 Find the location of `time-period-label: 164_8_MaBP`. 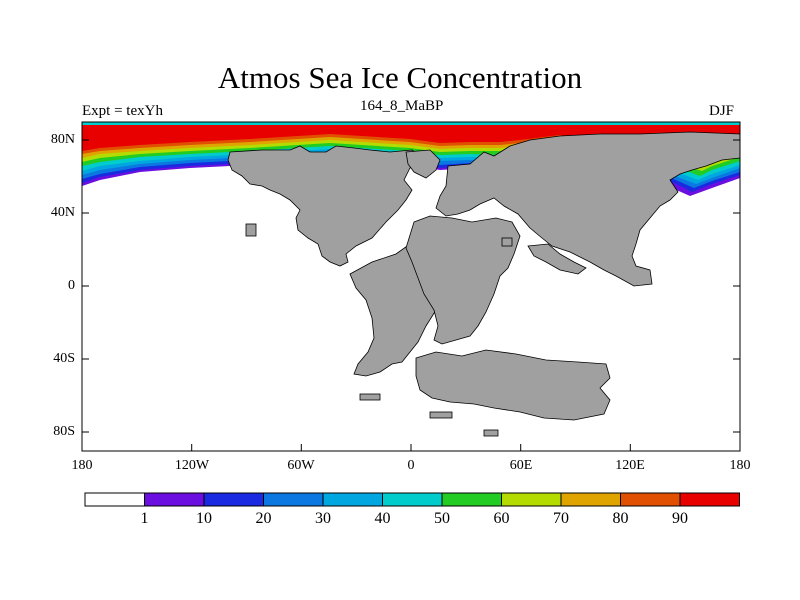

time-period-label: 164_8_MaBP is located at coordinates (402, 106).